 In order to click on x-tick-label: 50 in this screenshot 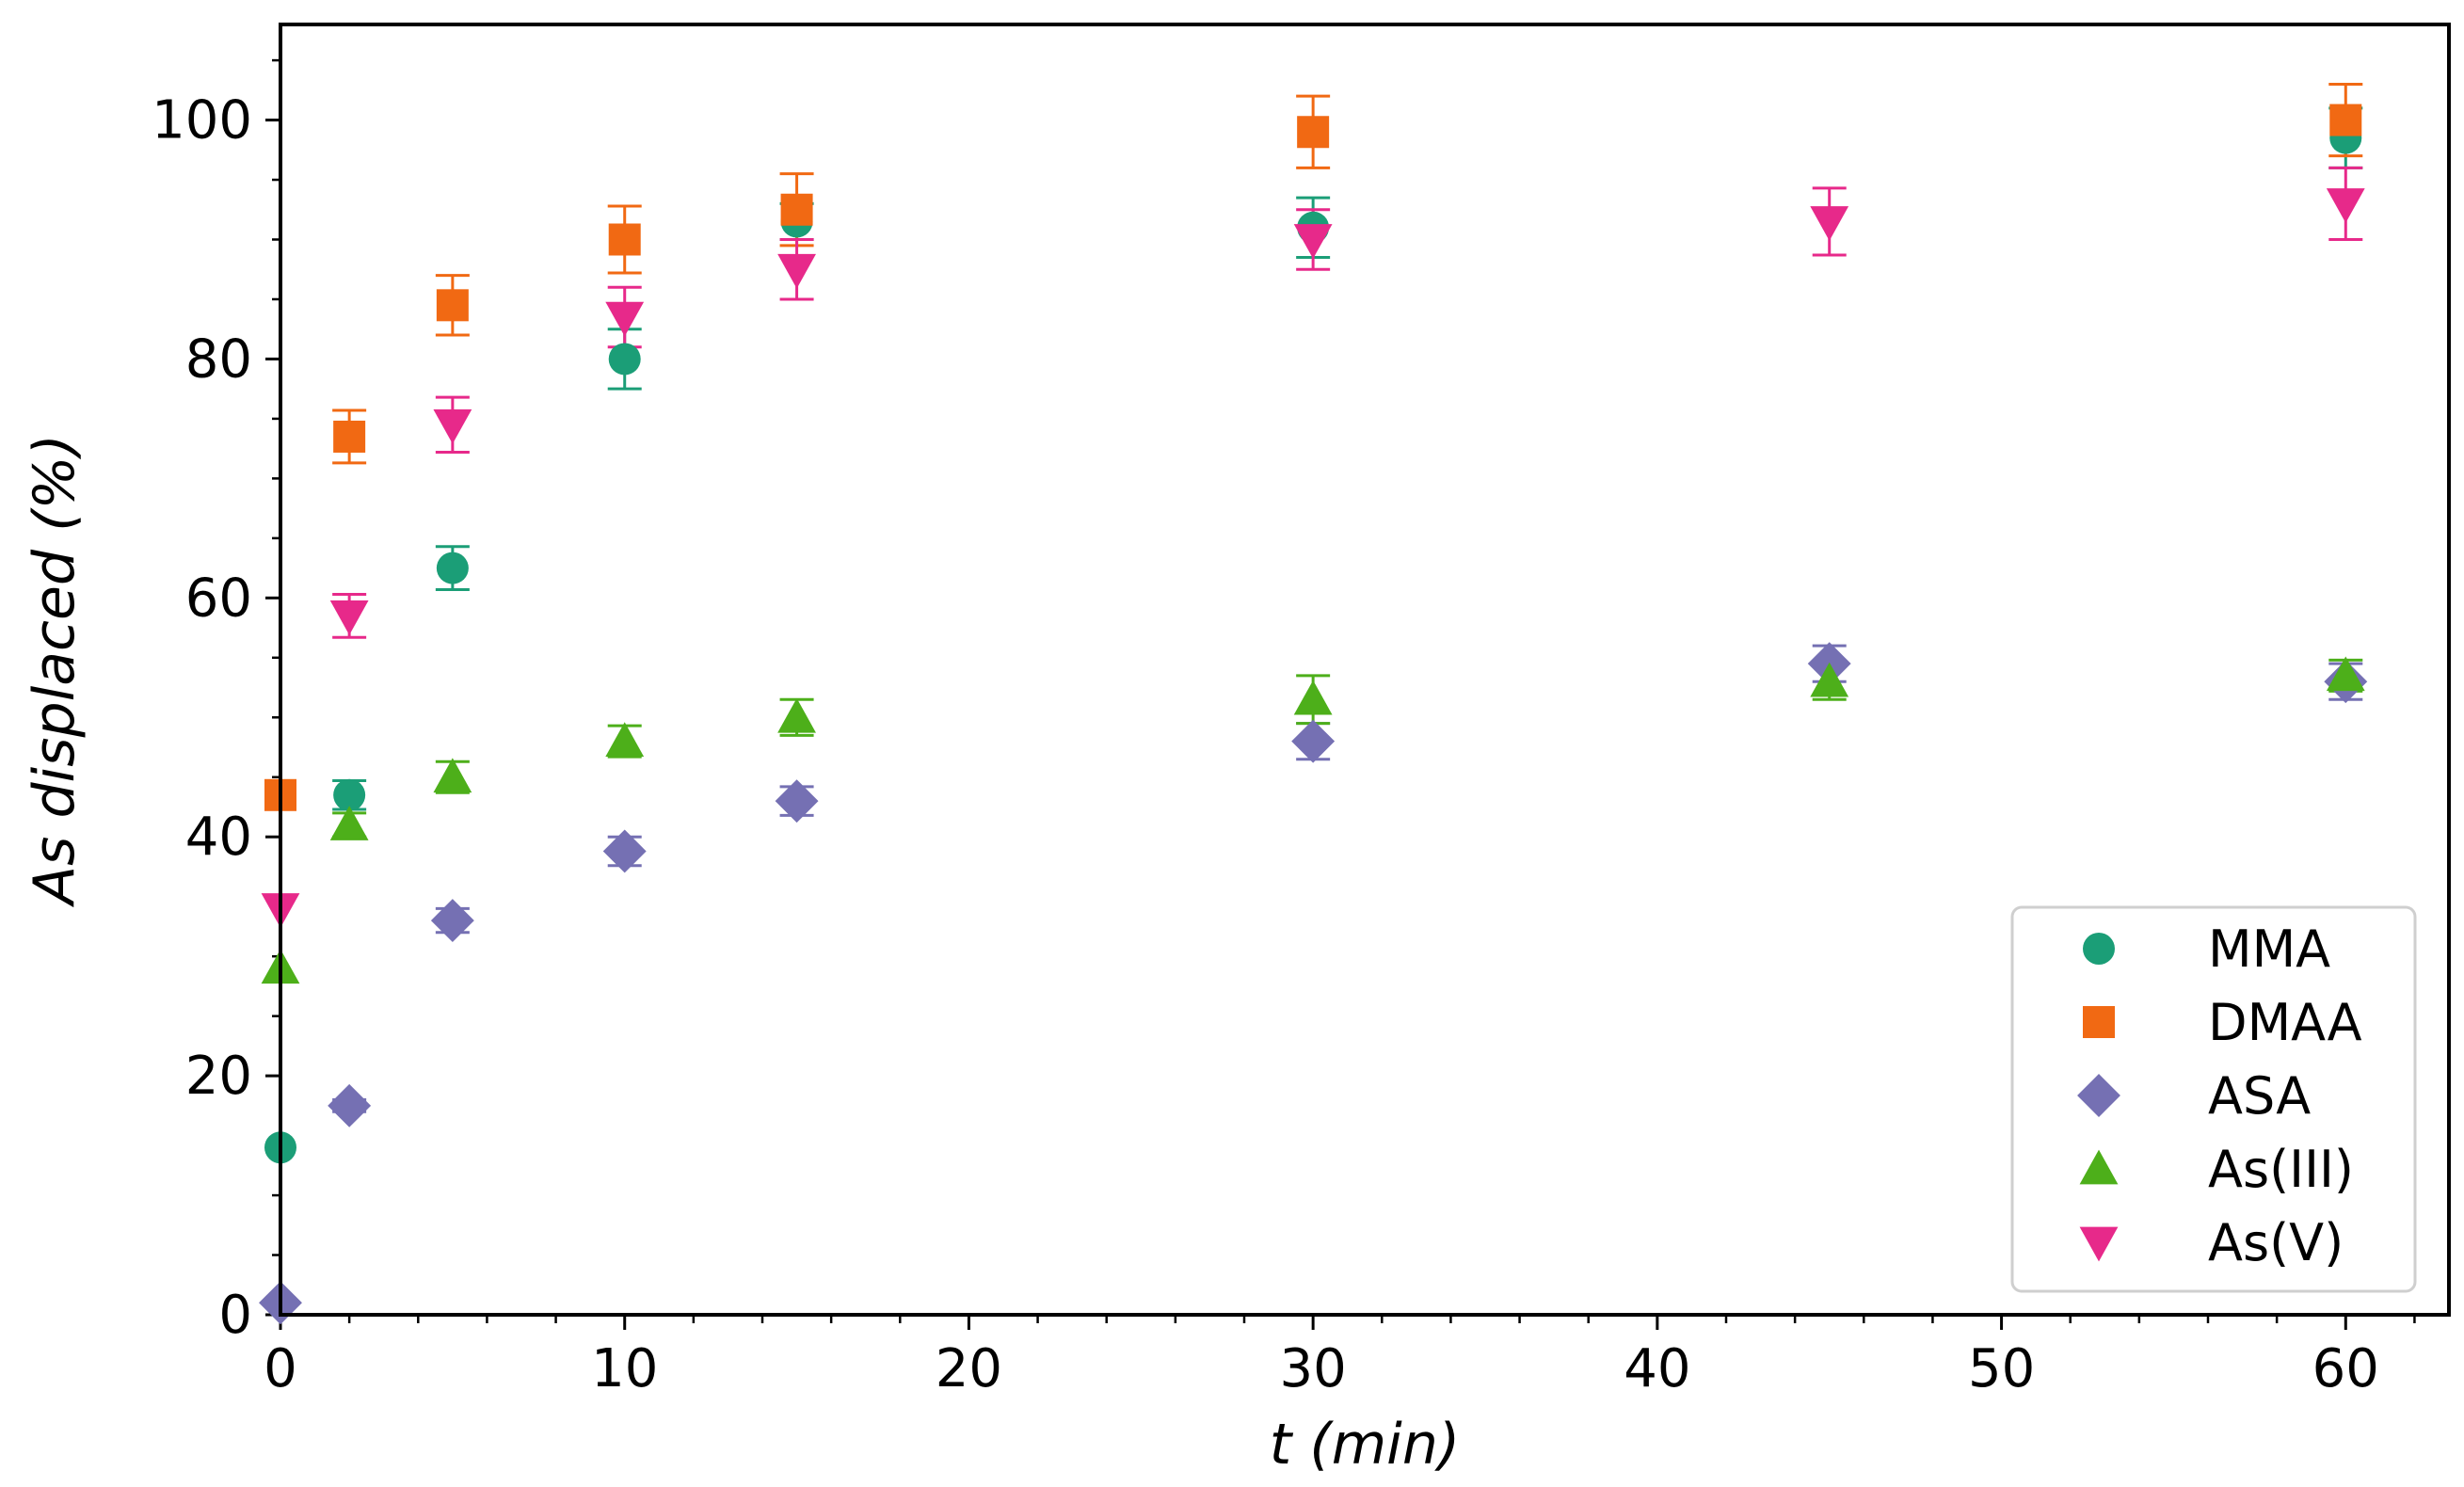, I will do `click(2001, 1368)`.